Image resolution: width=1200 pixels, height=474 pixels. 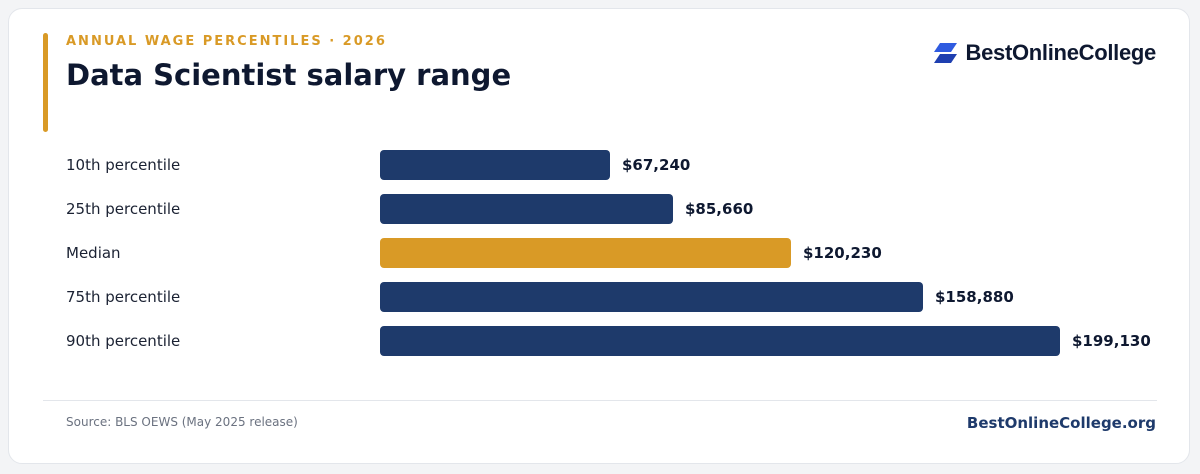 I want to click on chart-title: Data Scientist salary range, so click(x=289, y=75).